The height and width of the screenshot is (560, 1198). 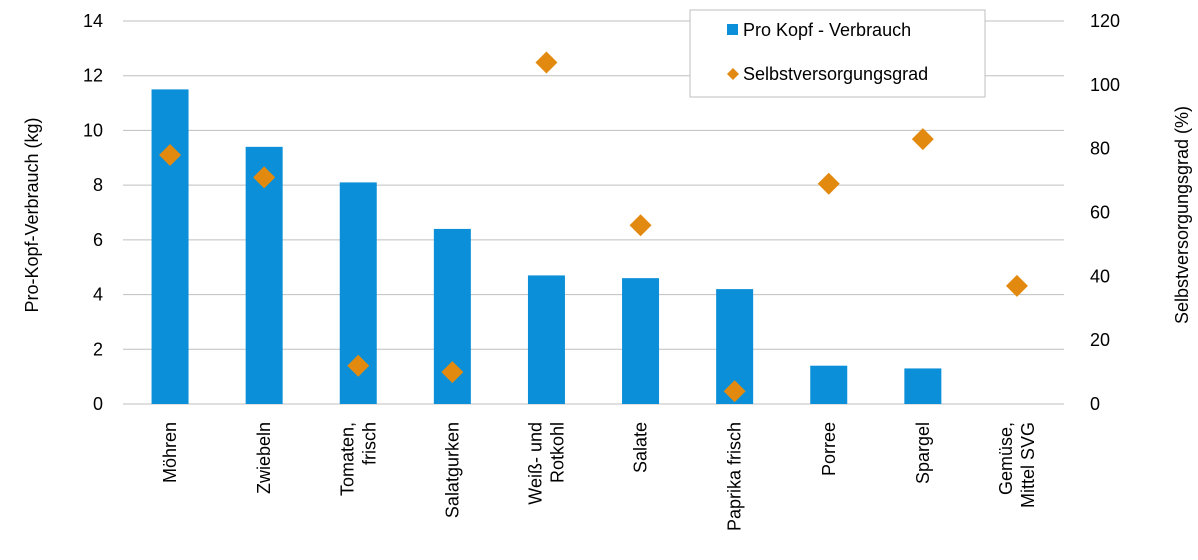 I want to click on x-axis-tick-label: Spargel, so click(x=923, y=453).